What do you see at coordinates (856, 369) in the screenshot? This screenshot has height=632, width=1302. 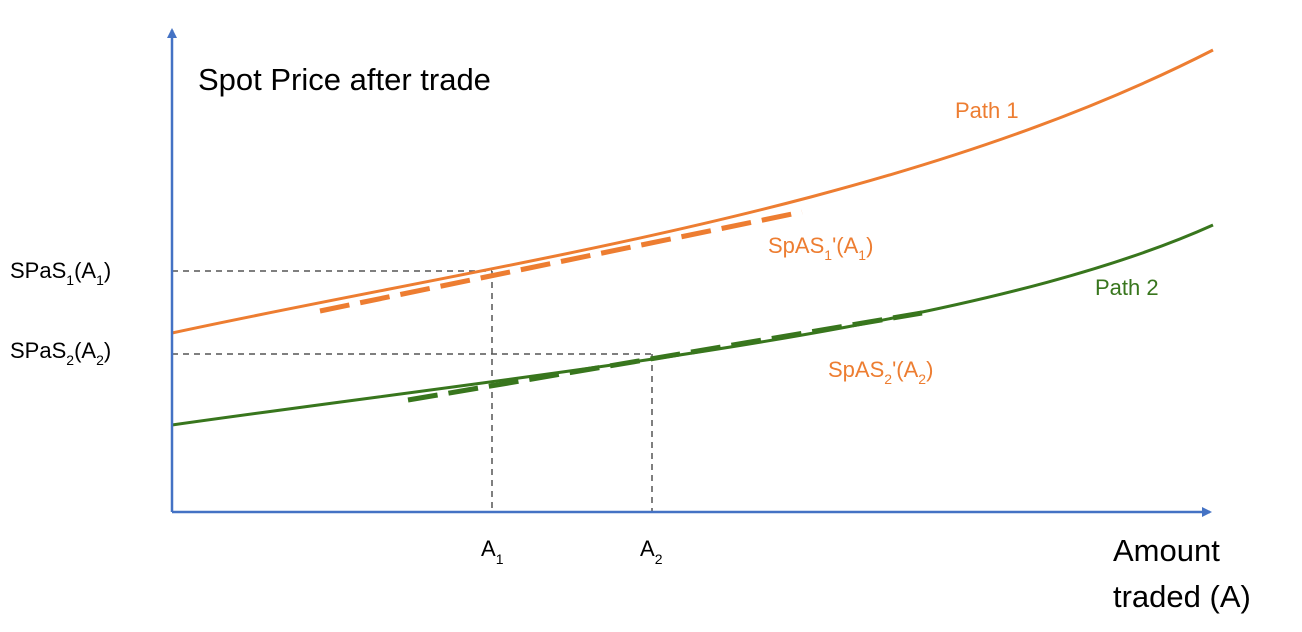 I see `tangent-2-label-main: SpAS` at bounding box center [856, 369].